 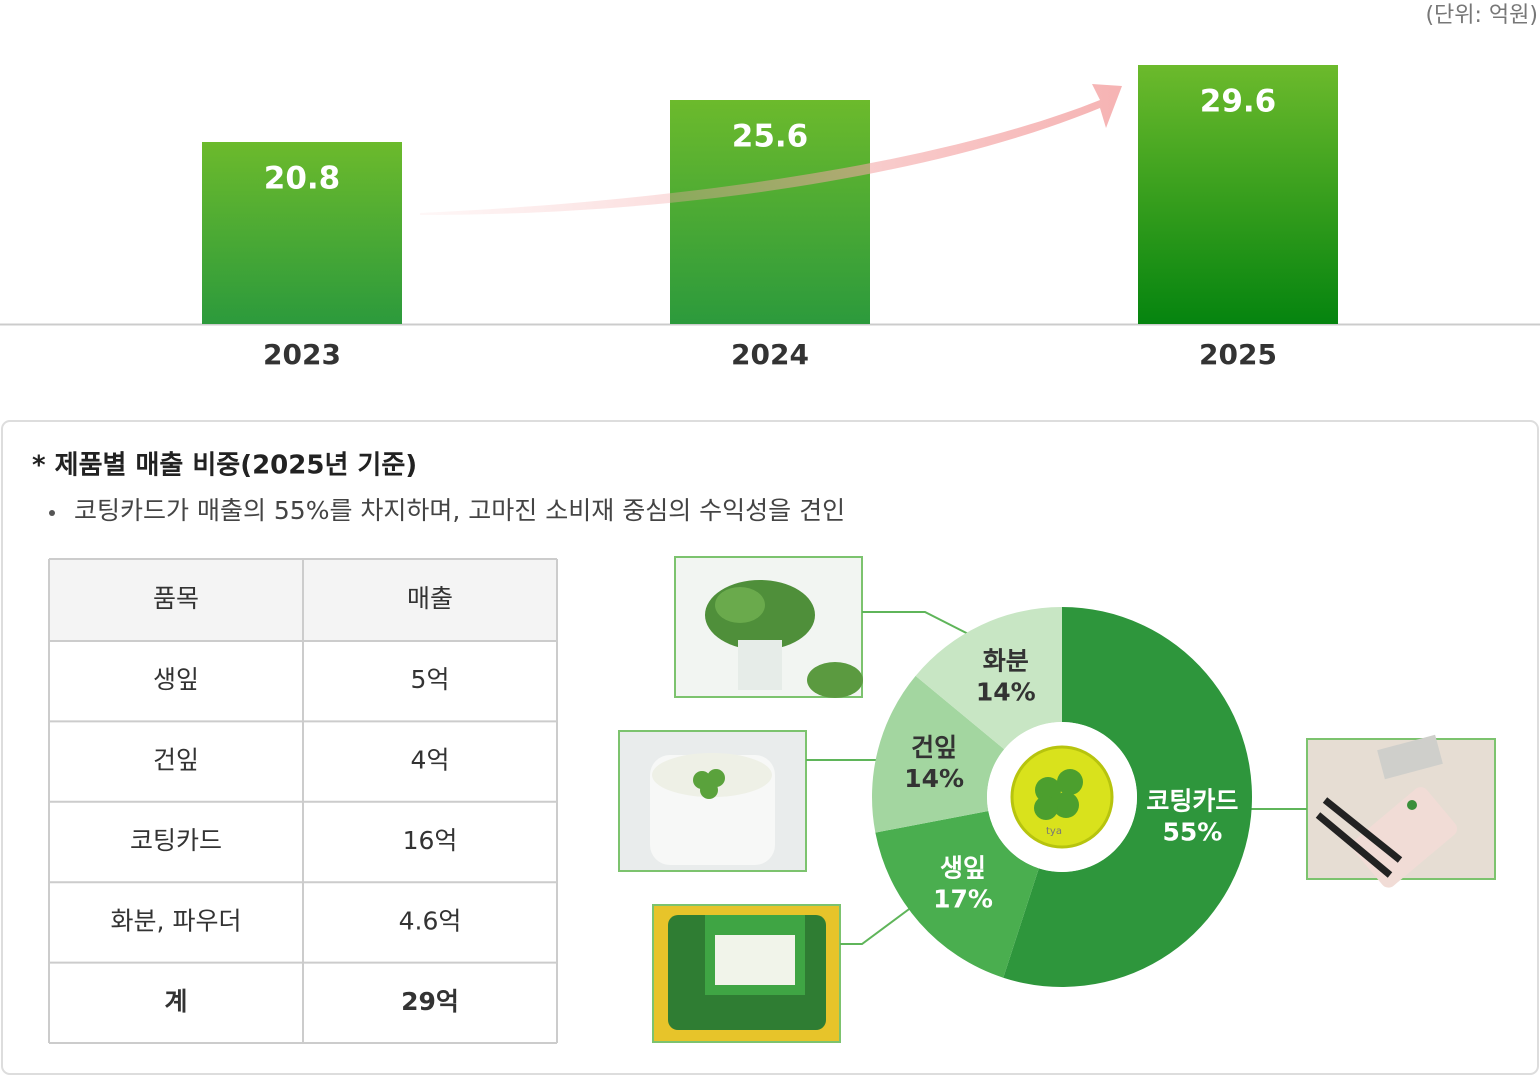 What do you see at coordinates (1054, 831) in the screenshot?
I see `logo-text: tya` at bounding box center [1054, 831].